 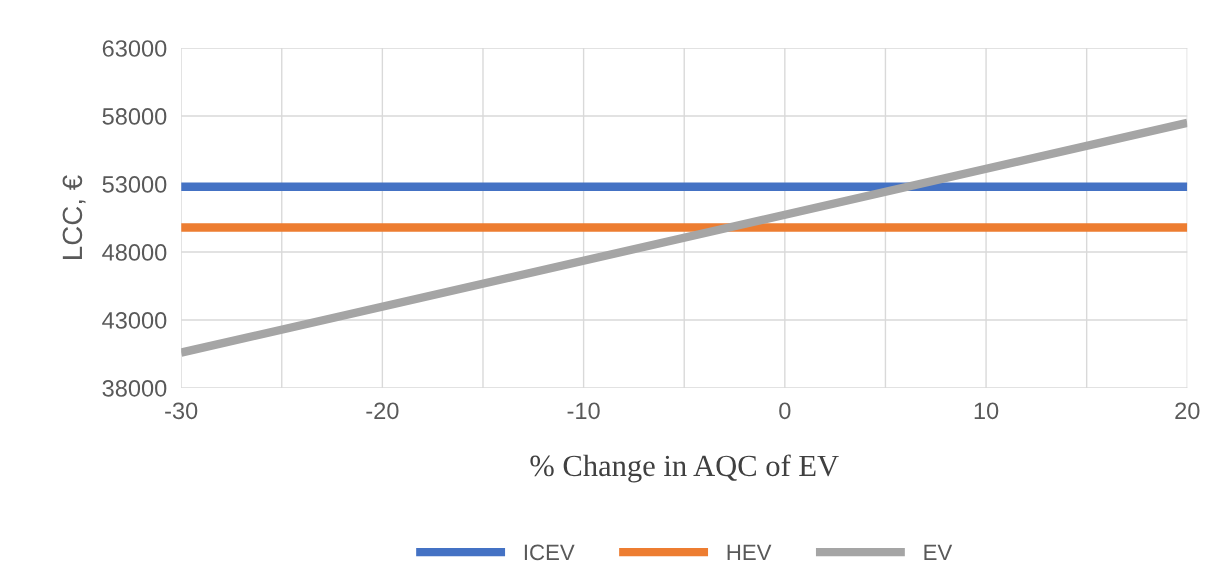 What do you see at coordinates (938, 552) in the screenshot?
I see `legend-label: EV` at bounding box center [938, 552].